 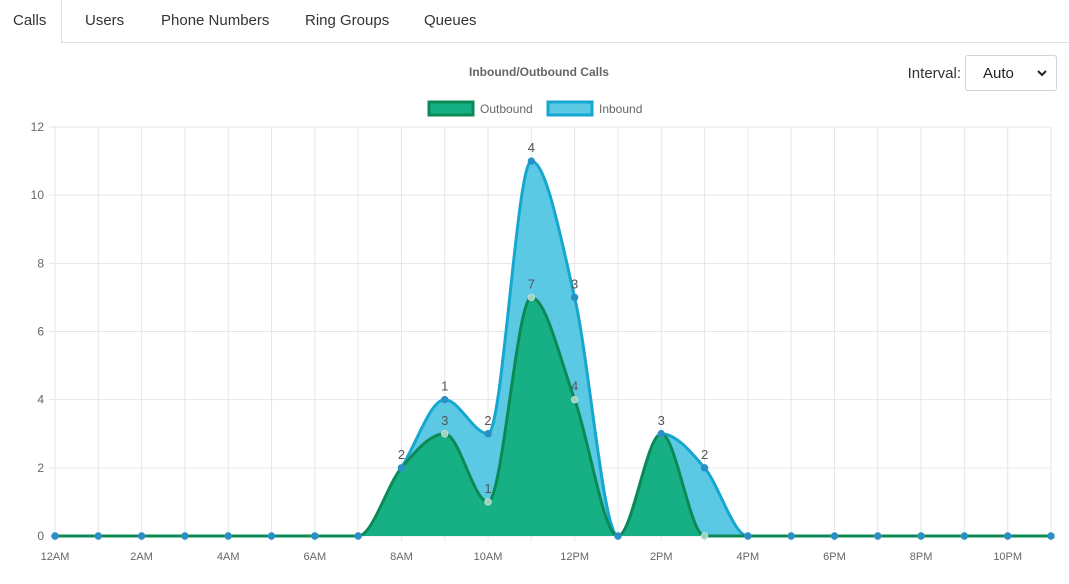 I want to click on x-tick-label: 12AM, so click(x=55, y=557).